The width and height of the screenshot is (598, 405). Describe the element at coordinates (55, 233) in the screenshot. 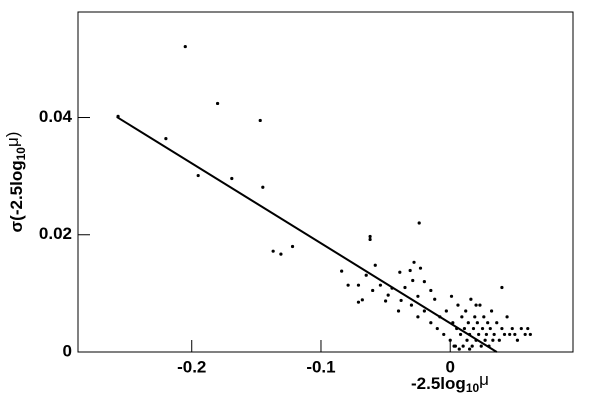

I see `y-tick-label: 0.02` at that location.